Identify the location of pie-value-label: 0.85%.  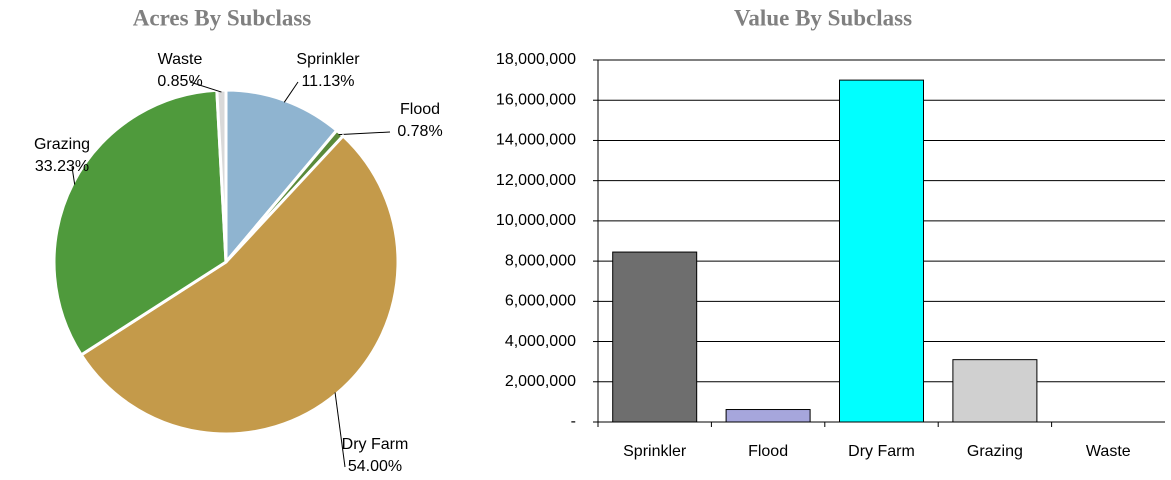
(179, 81).